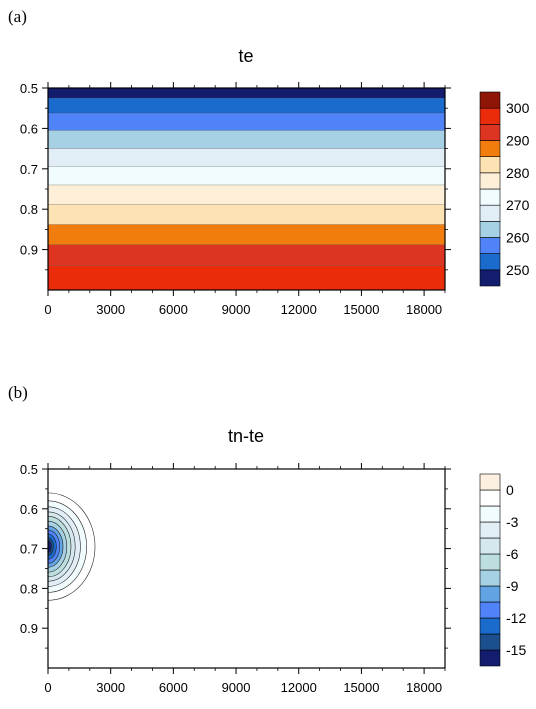  Describe the element at coordinates (246, 436) in the screenshot. I see `chart-title-b: tn-te` at that location.